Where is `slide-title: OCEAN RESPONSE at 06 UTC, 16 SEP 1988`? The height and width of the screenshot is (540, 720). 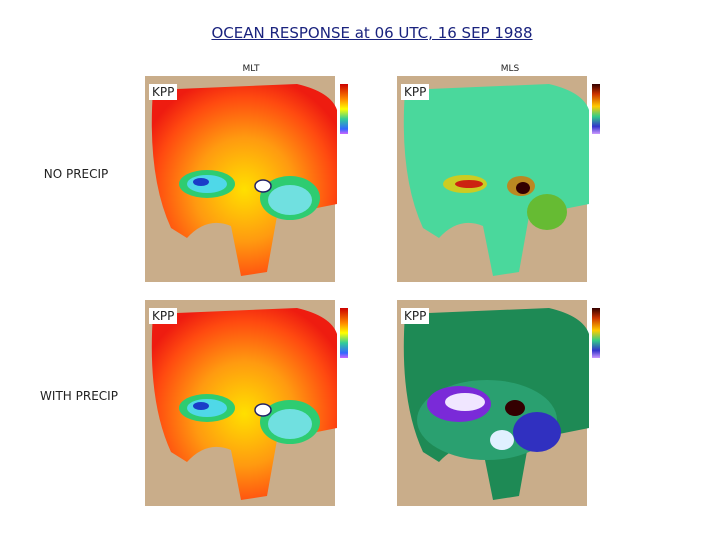 slide-title: OCEAN RESPONSE at 06 UTC, 16 SEP 1988 is located at coordinates (372, 33).